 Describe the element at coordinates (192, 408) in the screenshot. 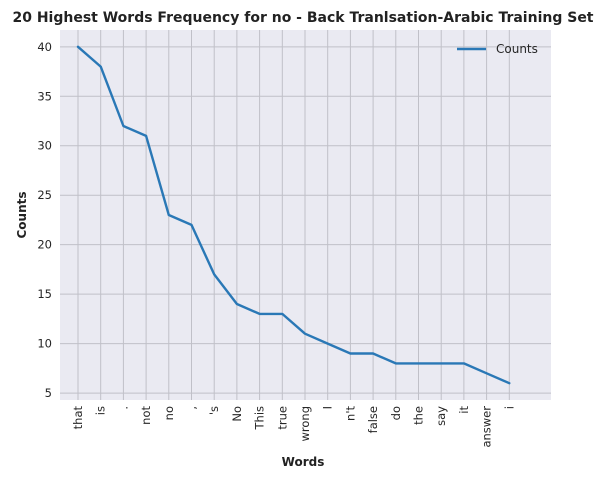

I see `x-tick-label: ,` at that location.